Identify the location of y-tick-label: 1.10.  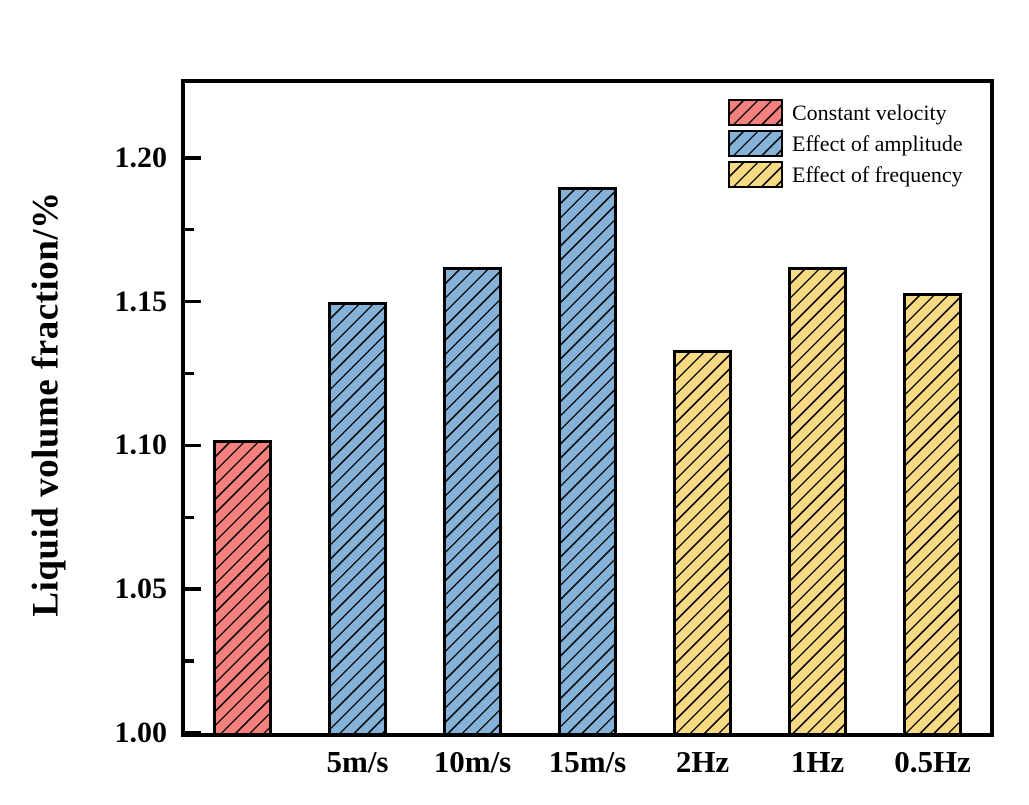
(141, 445).